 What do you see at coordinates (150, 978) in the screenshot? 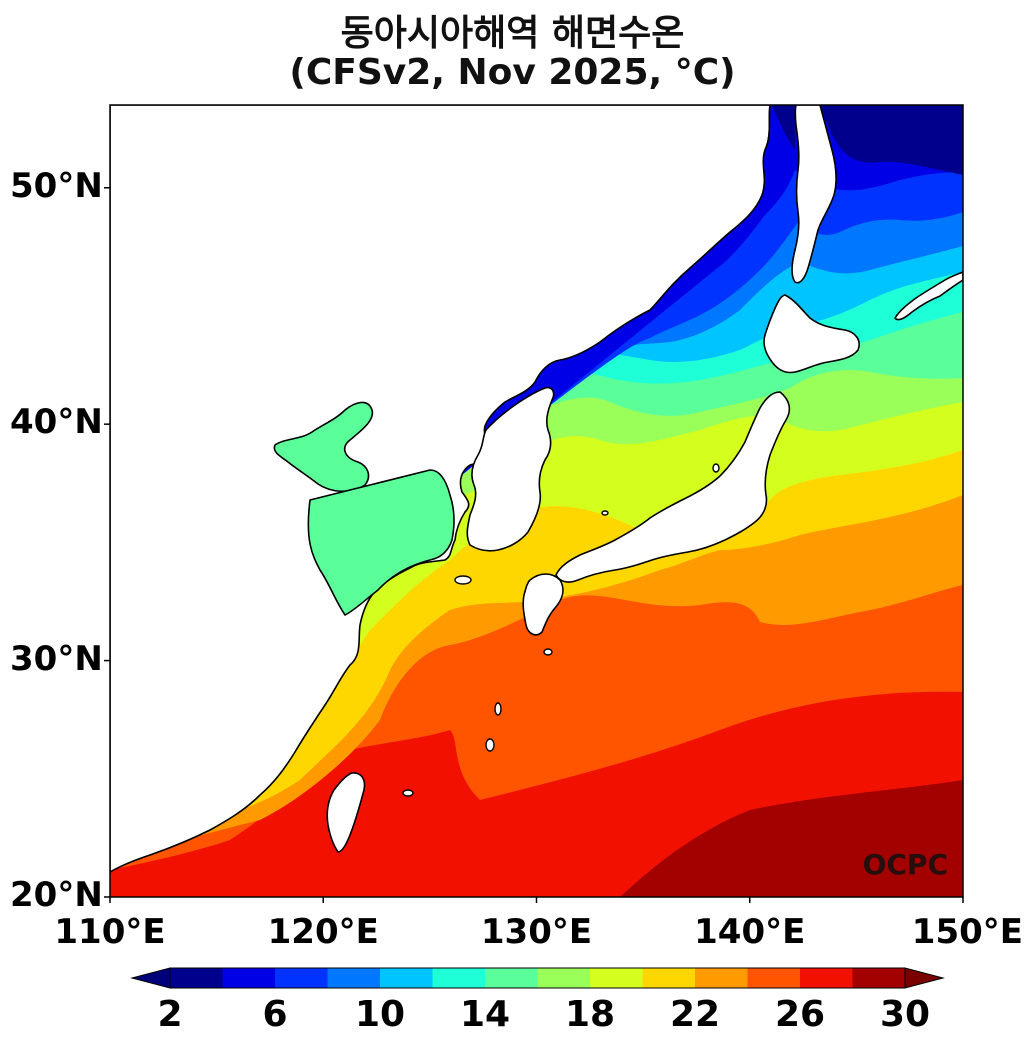
I see `colorbar-under-arrow` at bounding box center [150, 978].